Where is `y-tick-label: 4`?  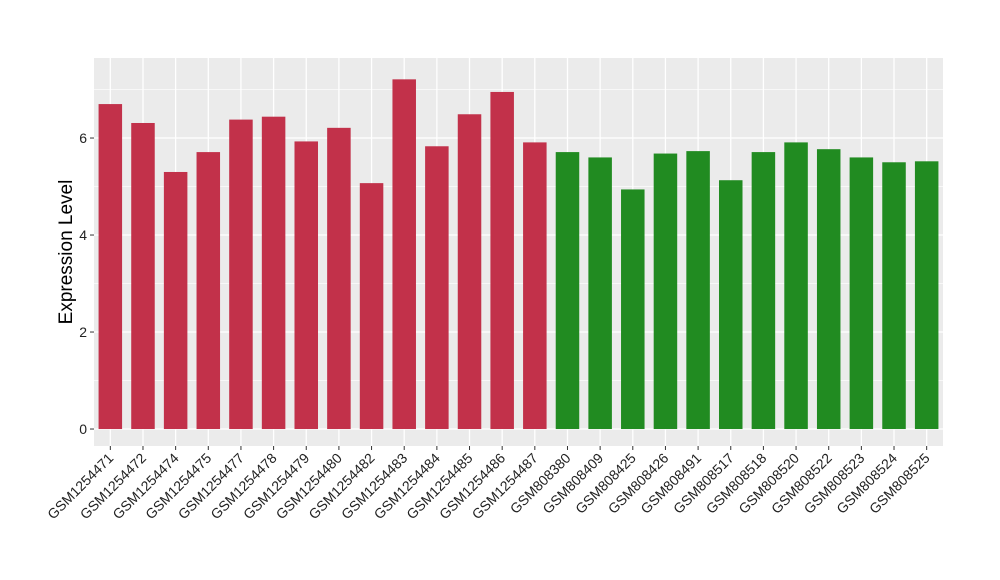
y-tick-label: 4 is located at coordinates (83, 235).